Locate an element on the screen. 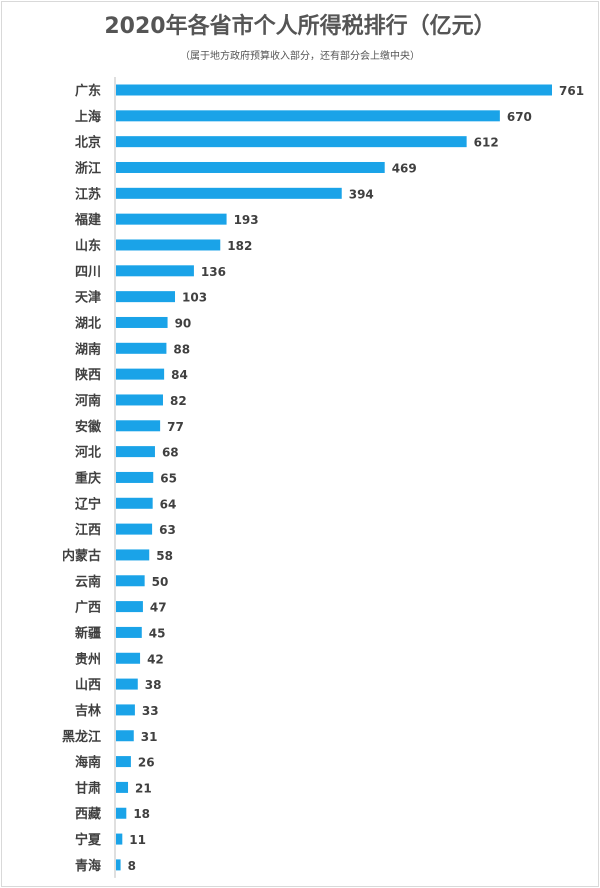 Image resolution: width=600 pixels, height=888 pixels. data-label: 82 is located at coordinates (178, 401).